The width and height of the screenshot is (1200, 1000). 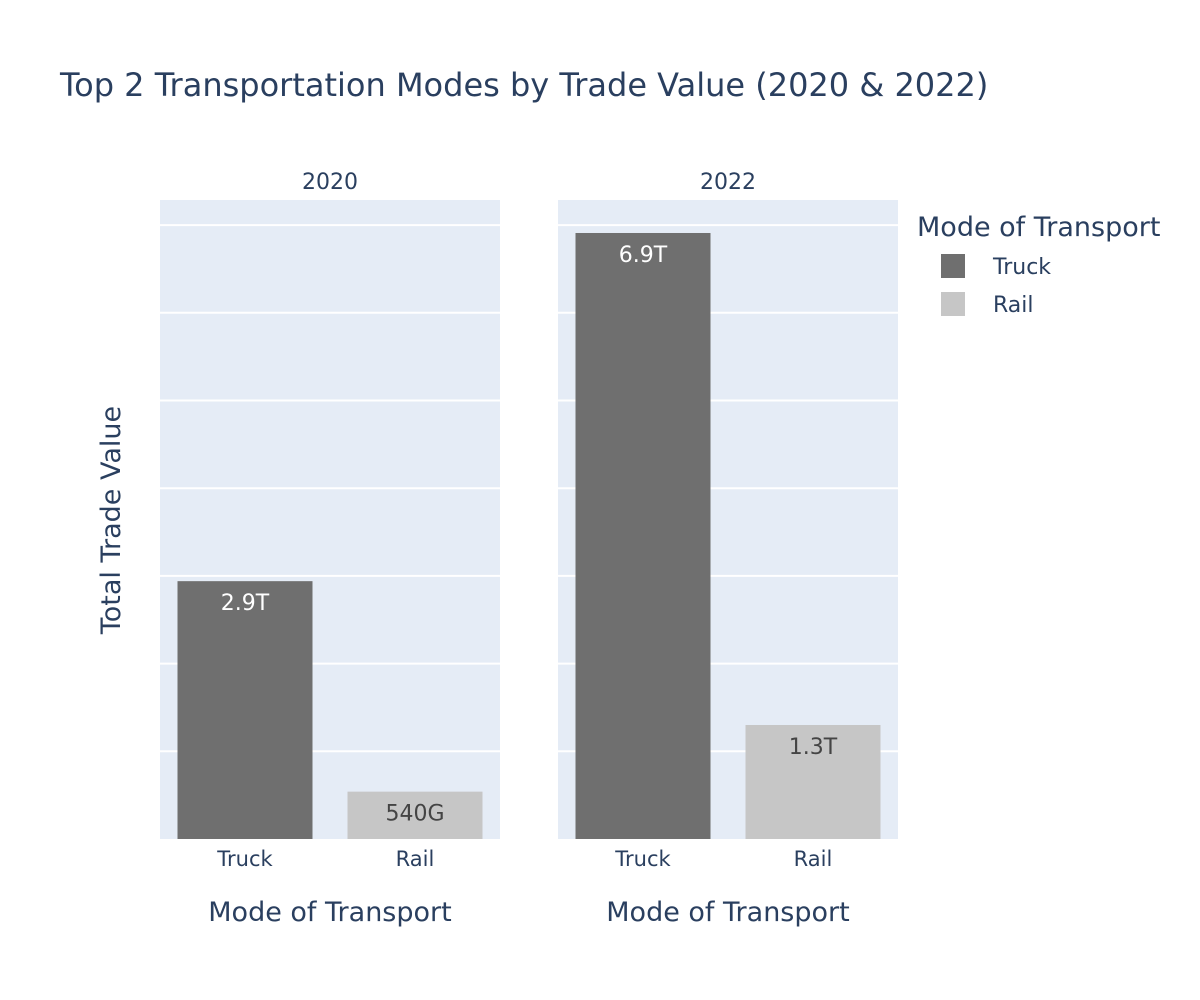 I want to click on legend-item-truck: Truck, so click(x=996, y=267).